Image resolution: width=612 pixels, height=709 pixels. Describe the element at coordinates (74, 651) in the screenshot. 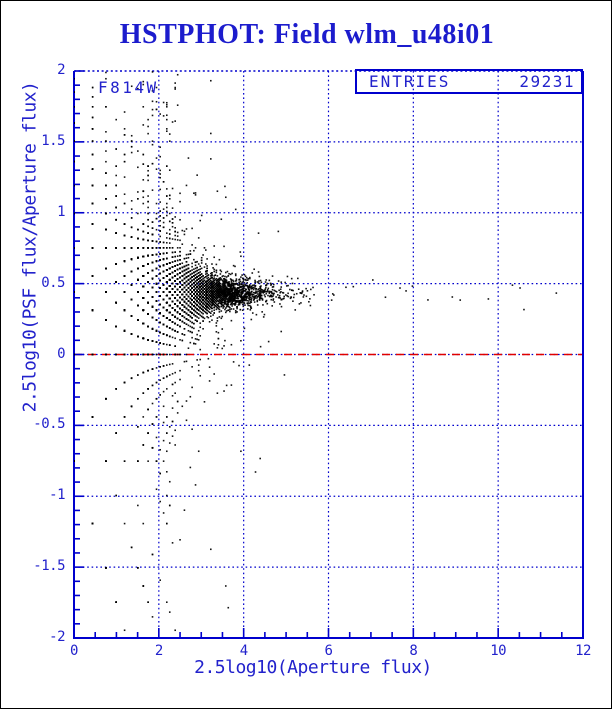

I see `x-tick-label: 0` at that location.